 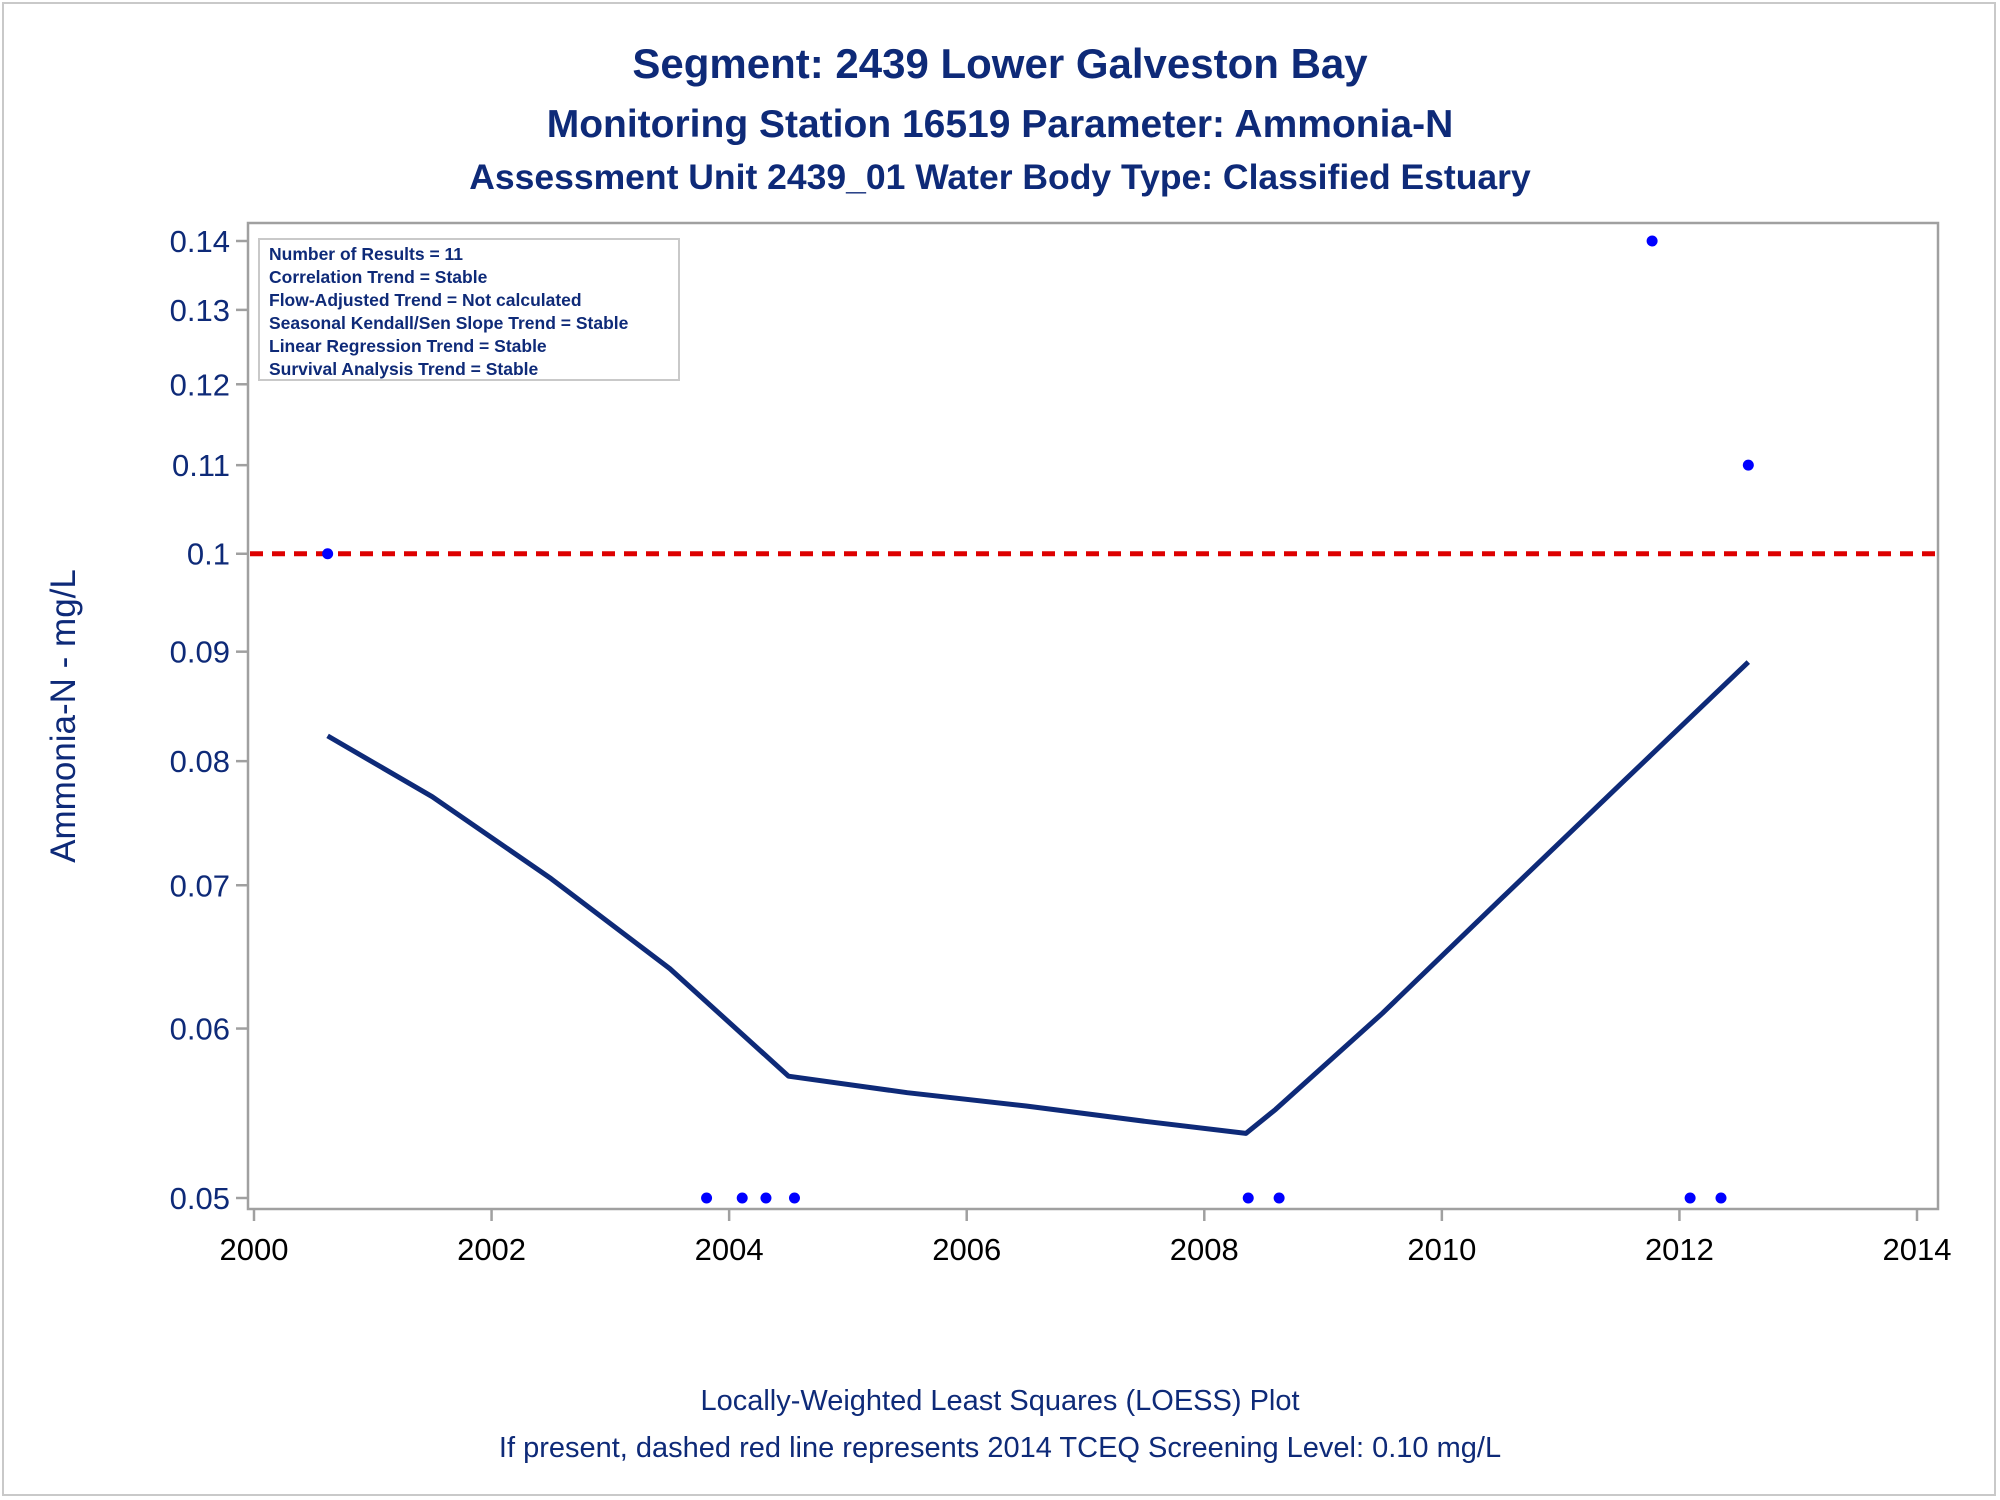 What do you see at coordinates (1000, 63) in the screenshot?
I see `chart-title: Segment: 2439 Lower Galveston Bay` at bounding box center [1000, 63].